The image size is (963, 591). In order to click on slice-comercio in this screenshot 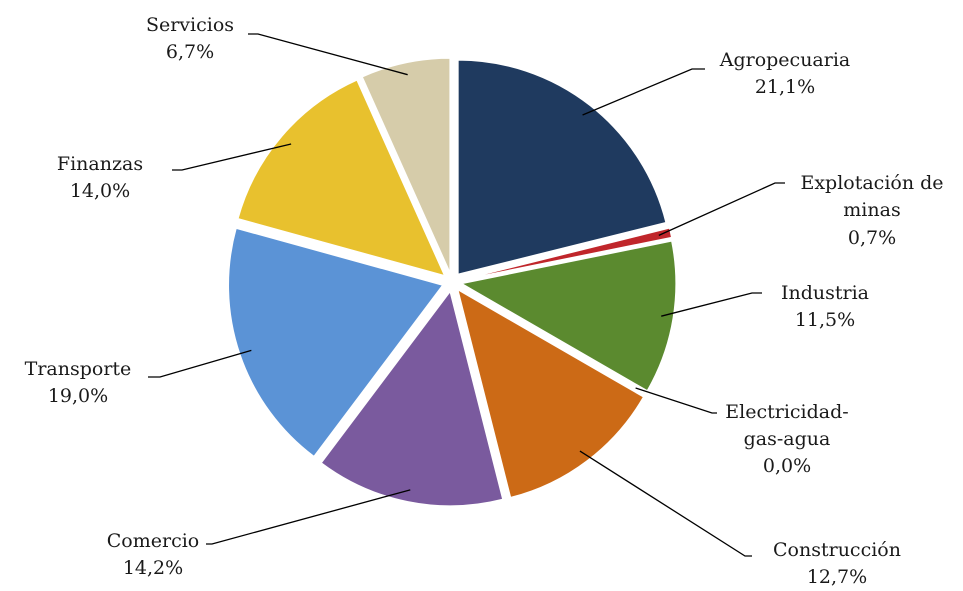, I will do `click(412, 398)`.